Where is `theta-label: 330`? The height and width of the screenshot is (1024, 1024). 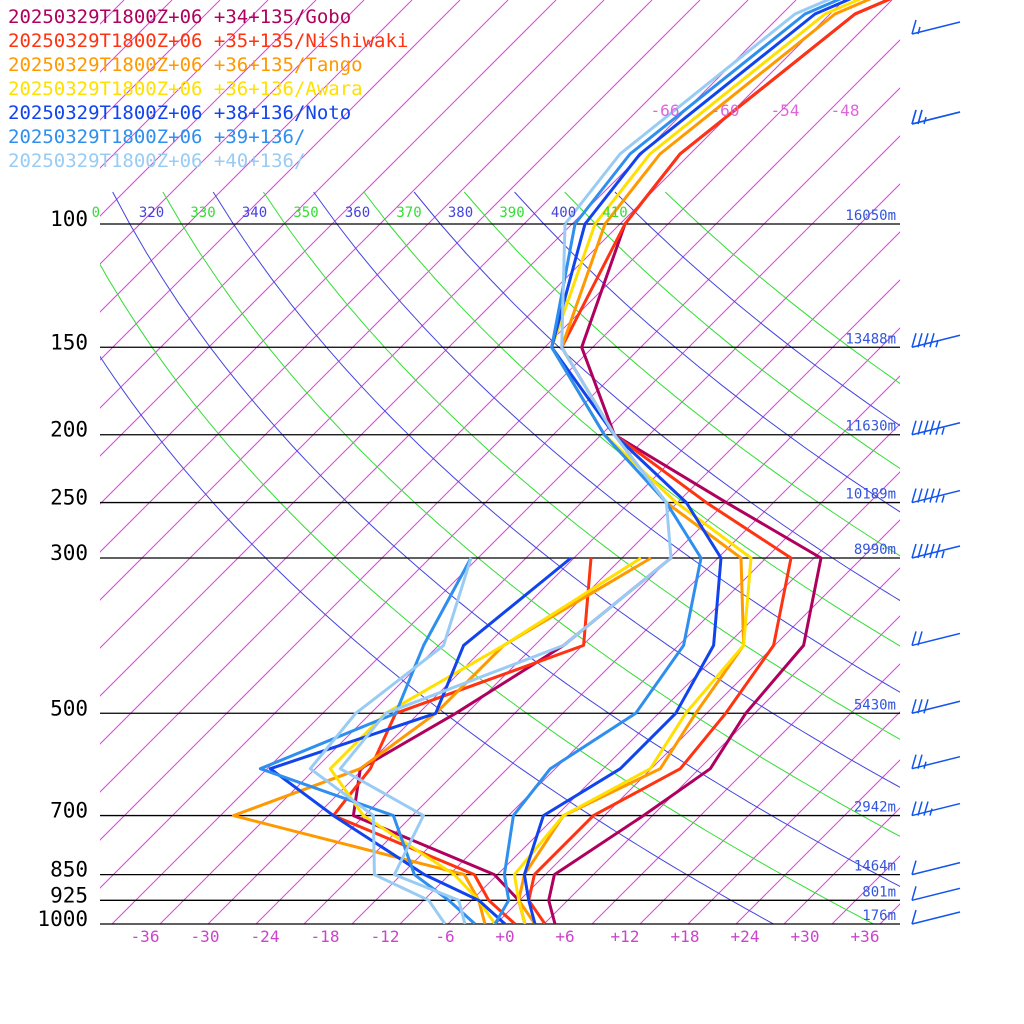
theta-label: 330 is located at coordinates (202, 213).